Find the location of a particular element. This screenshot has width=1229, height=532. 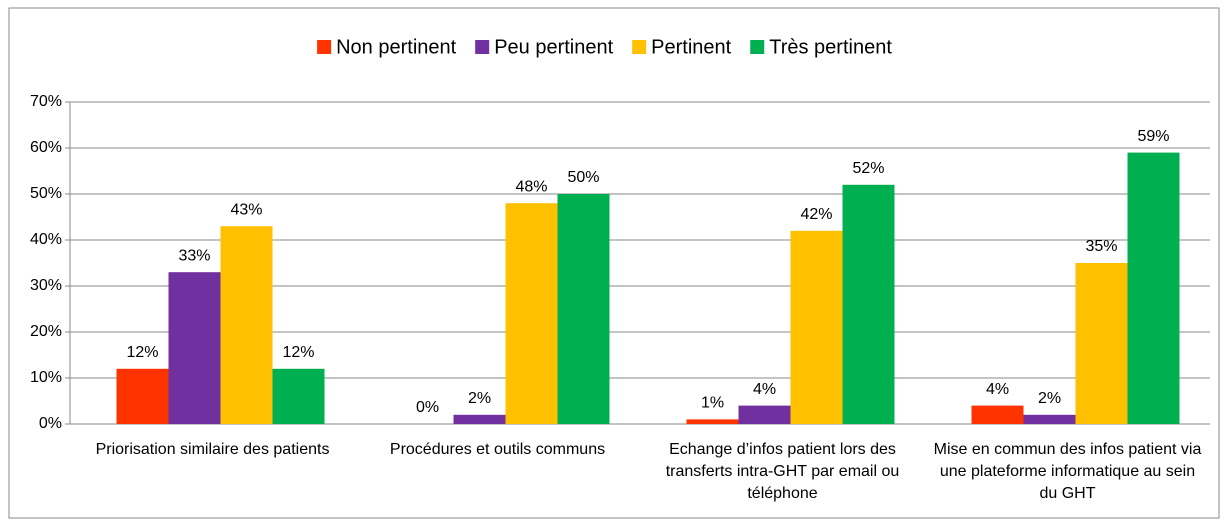

y-tick-label: 20% is located at coordinates (46, 331).